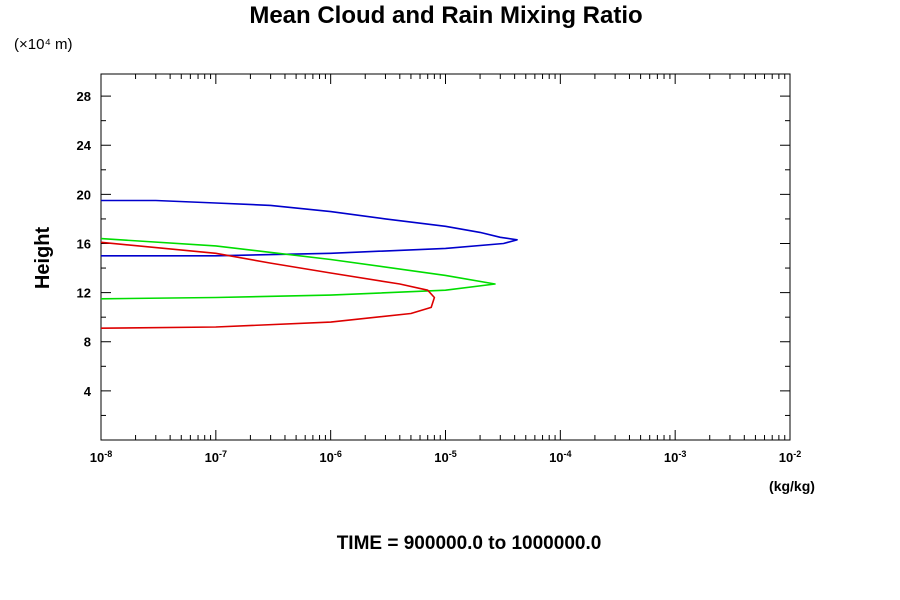  What do you see at coordinates (88, 391) in the screenshot?
I see `y-tick-label: 4` at bounding box center [88, 391].